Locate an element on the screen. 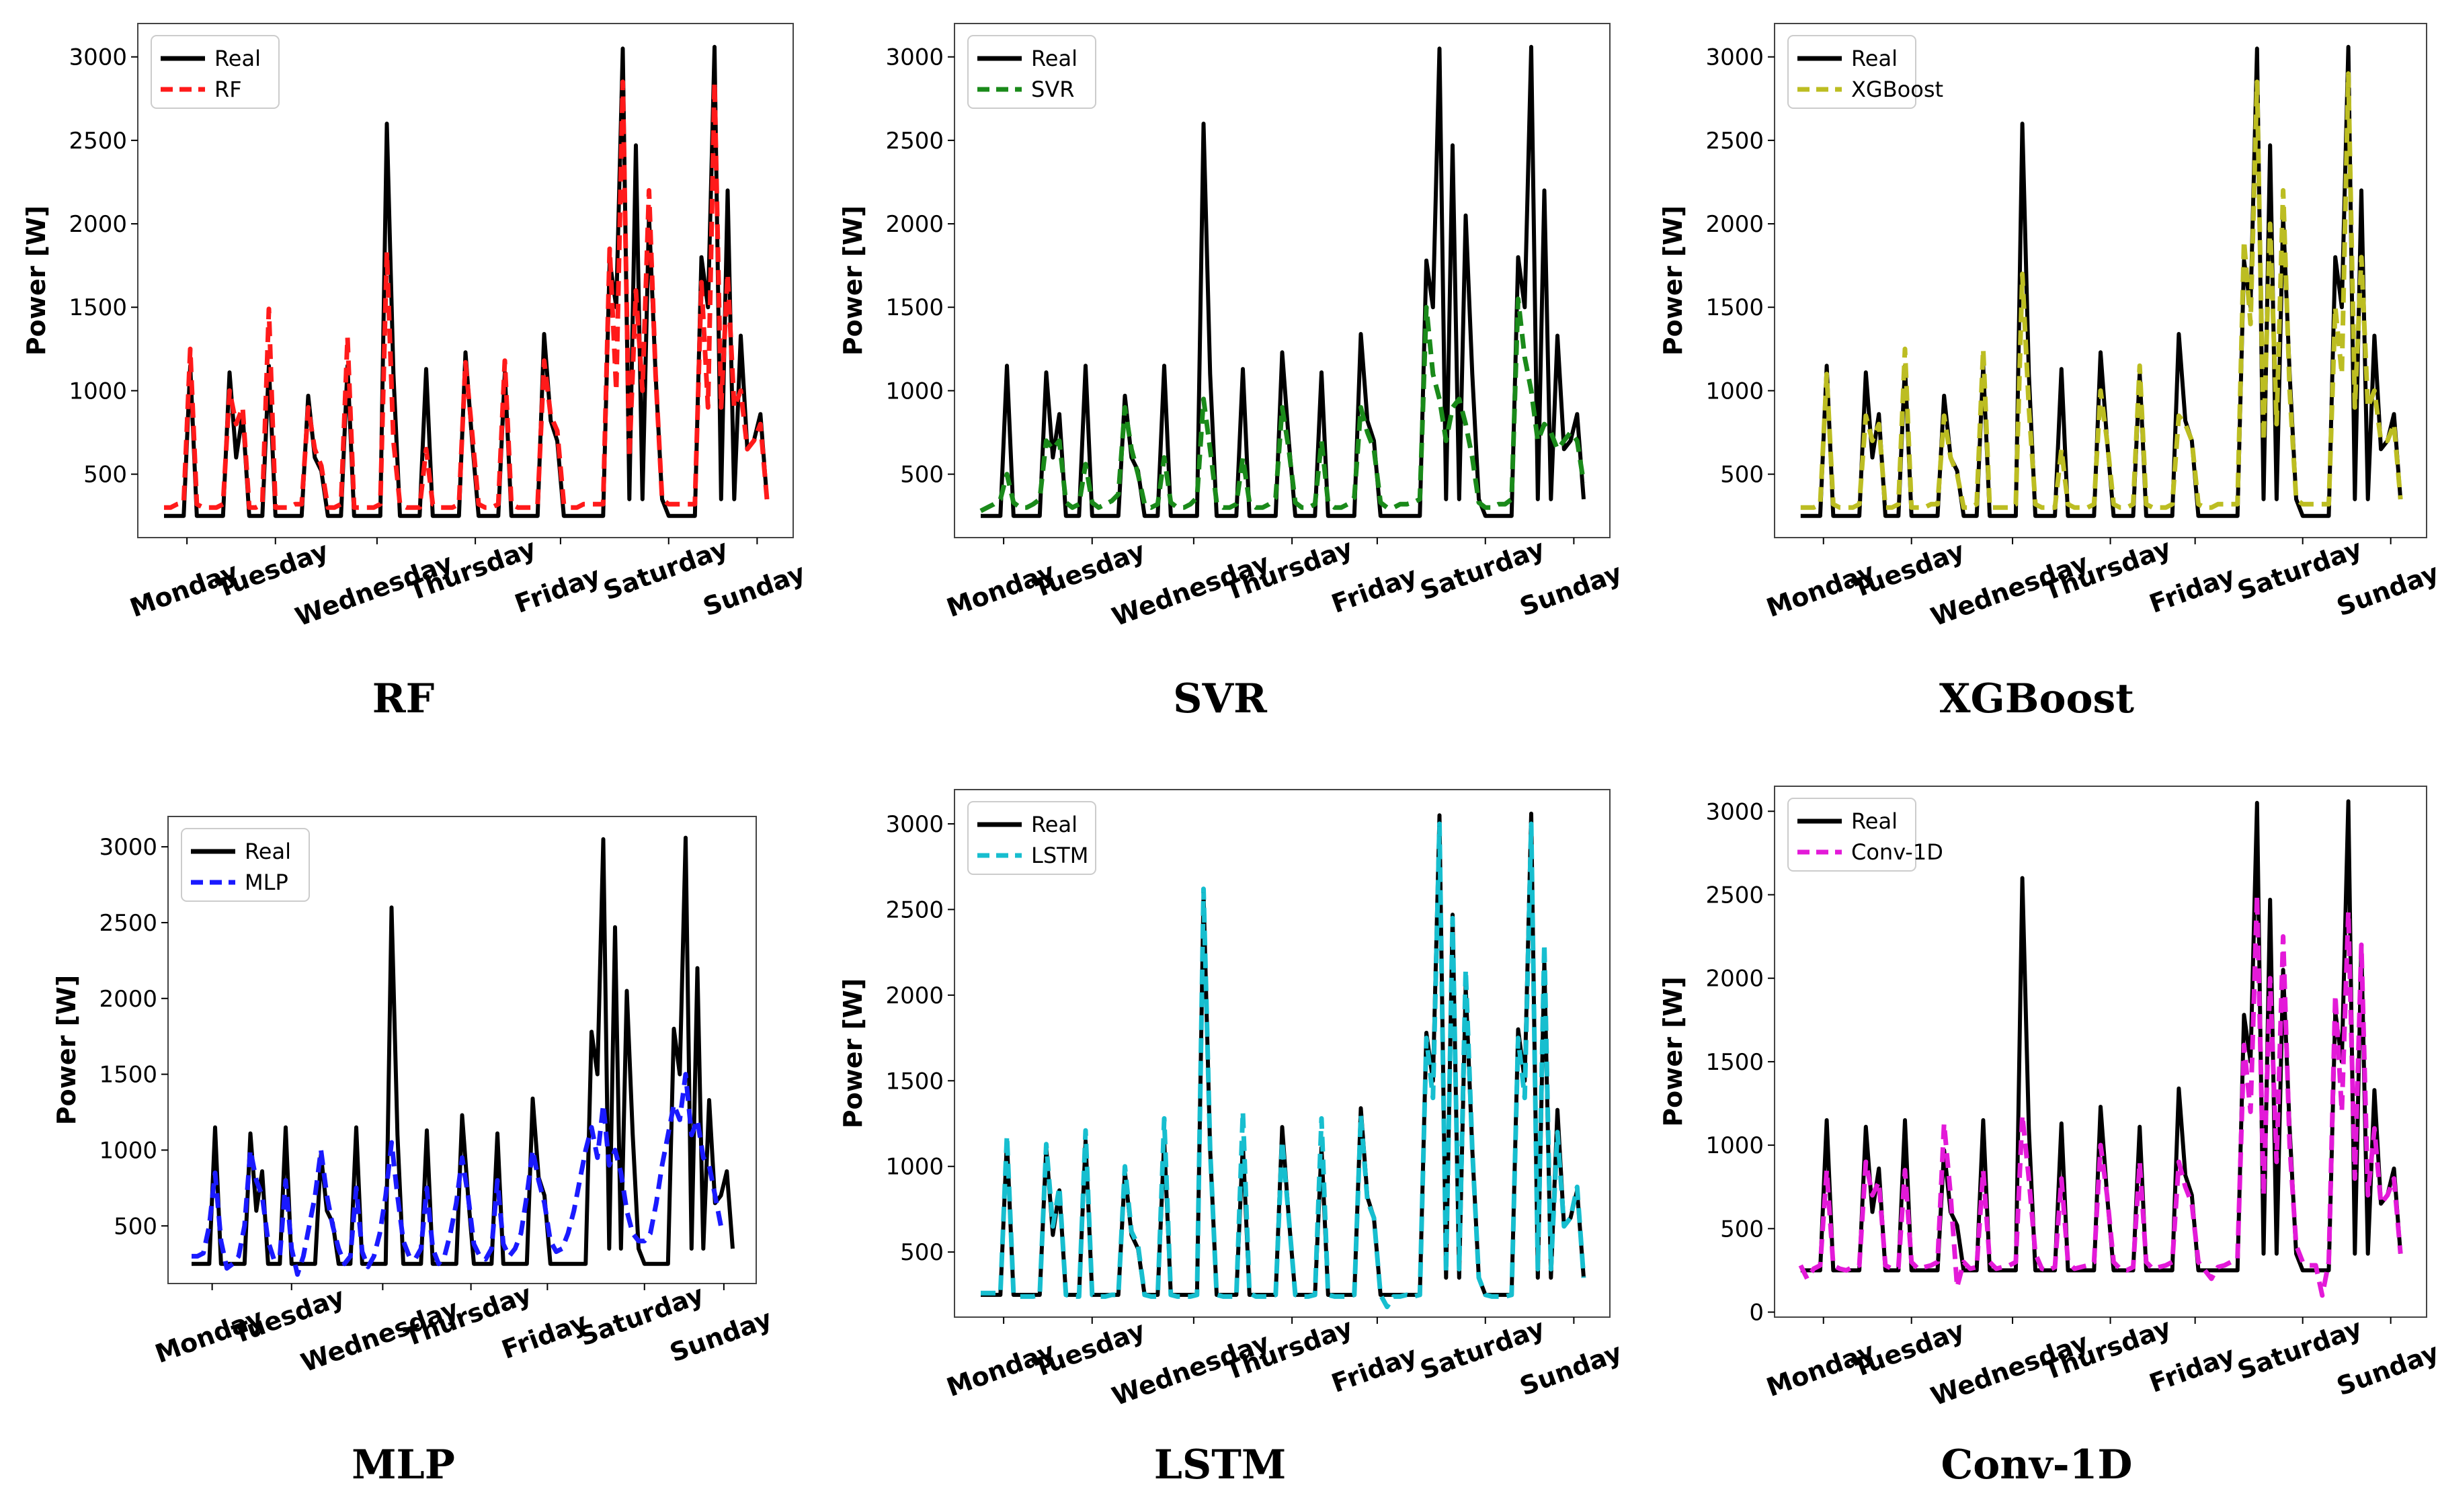  series-line-xgboost is located at coordinates (2101, 291).